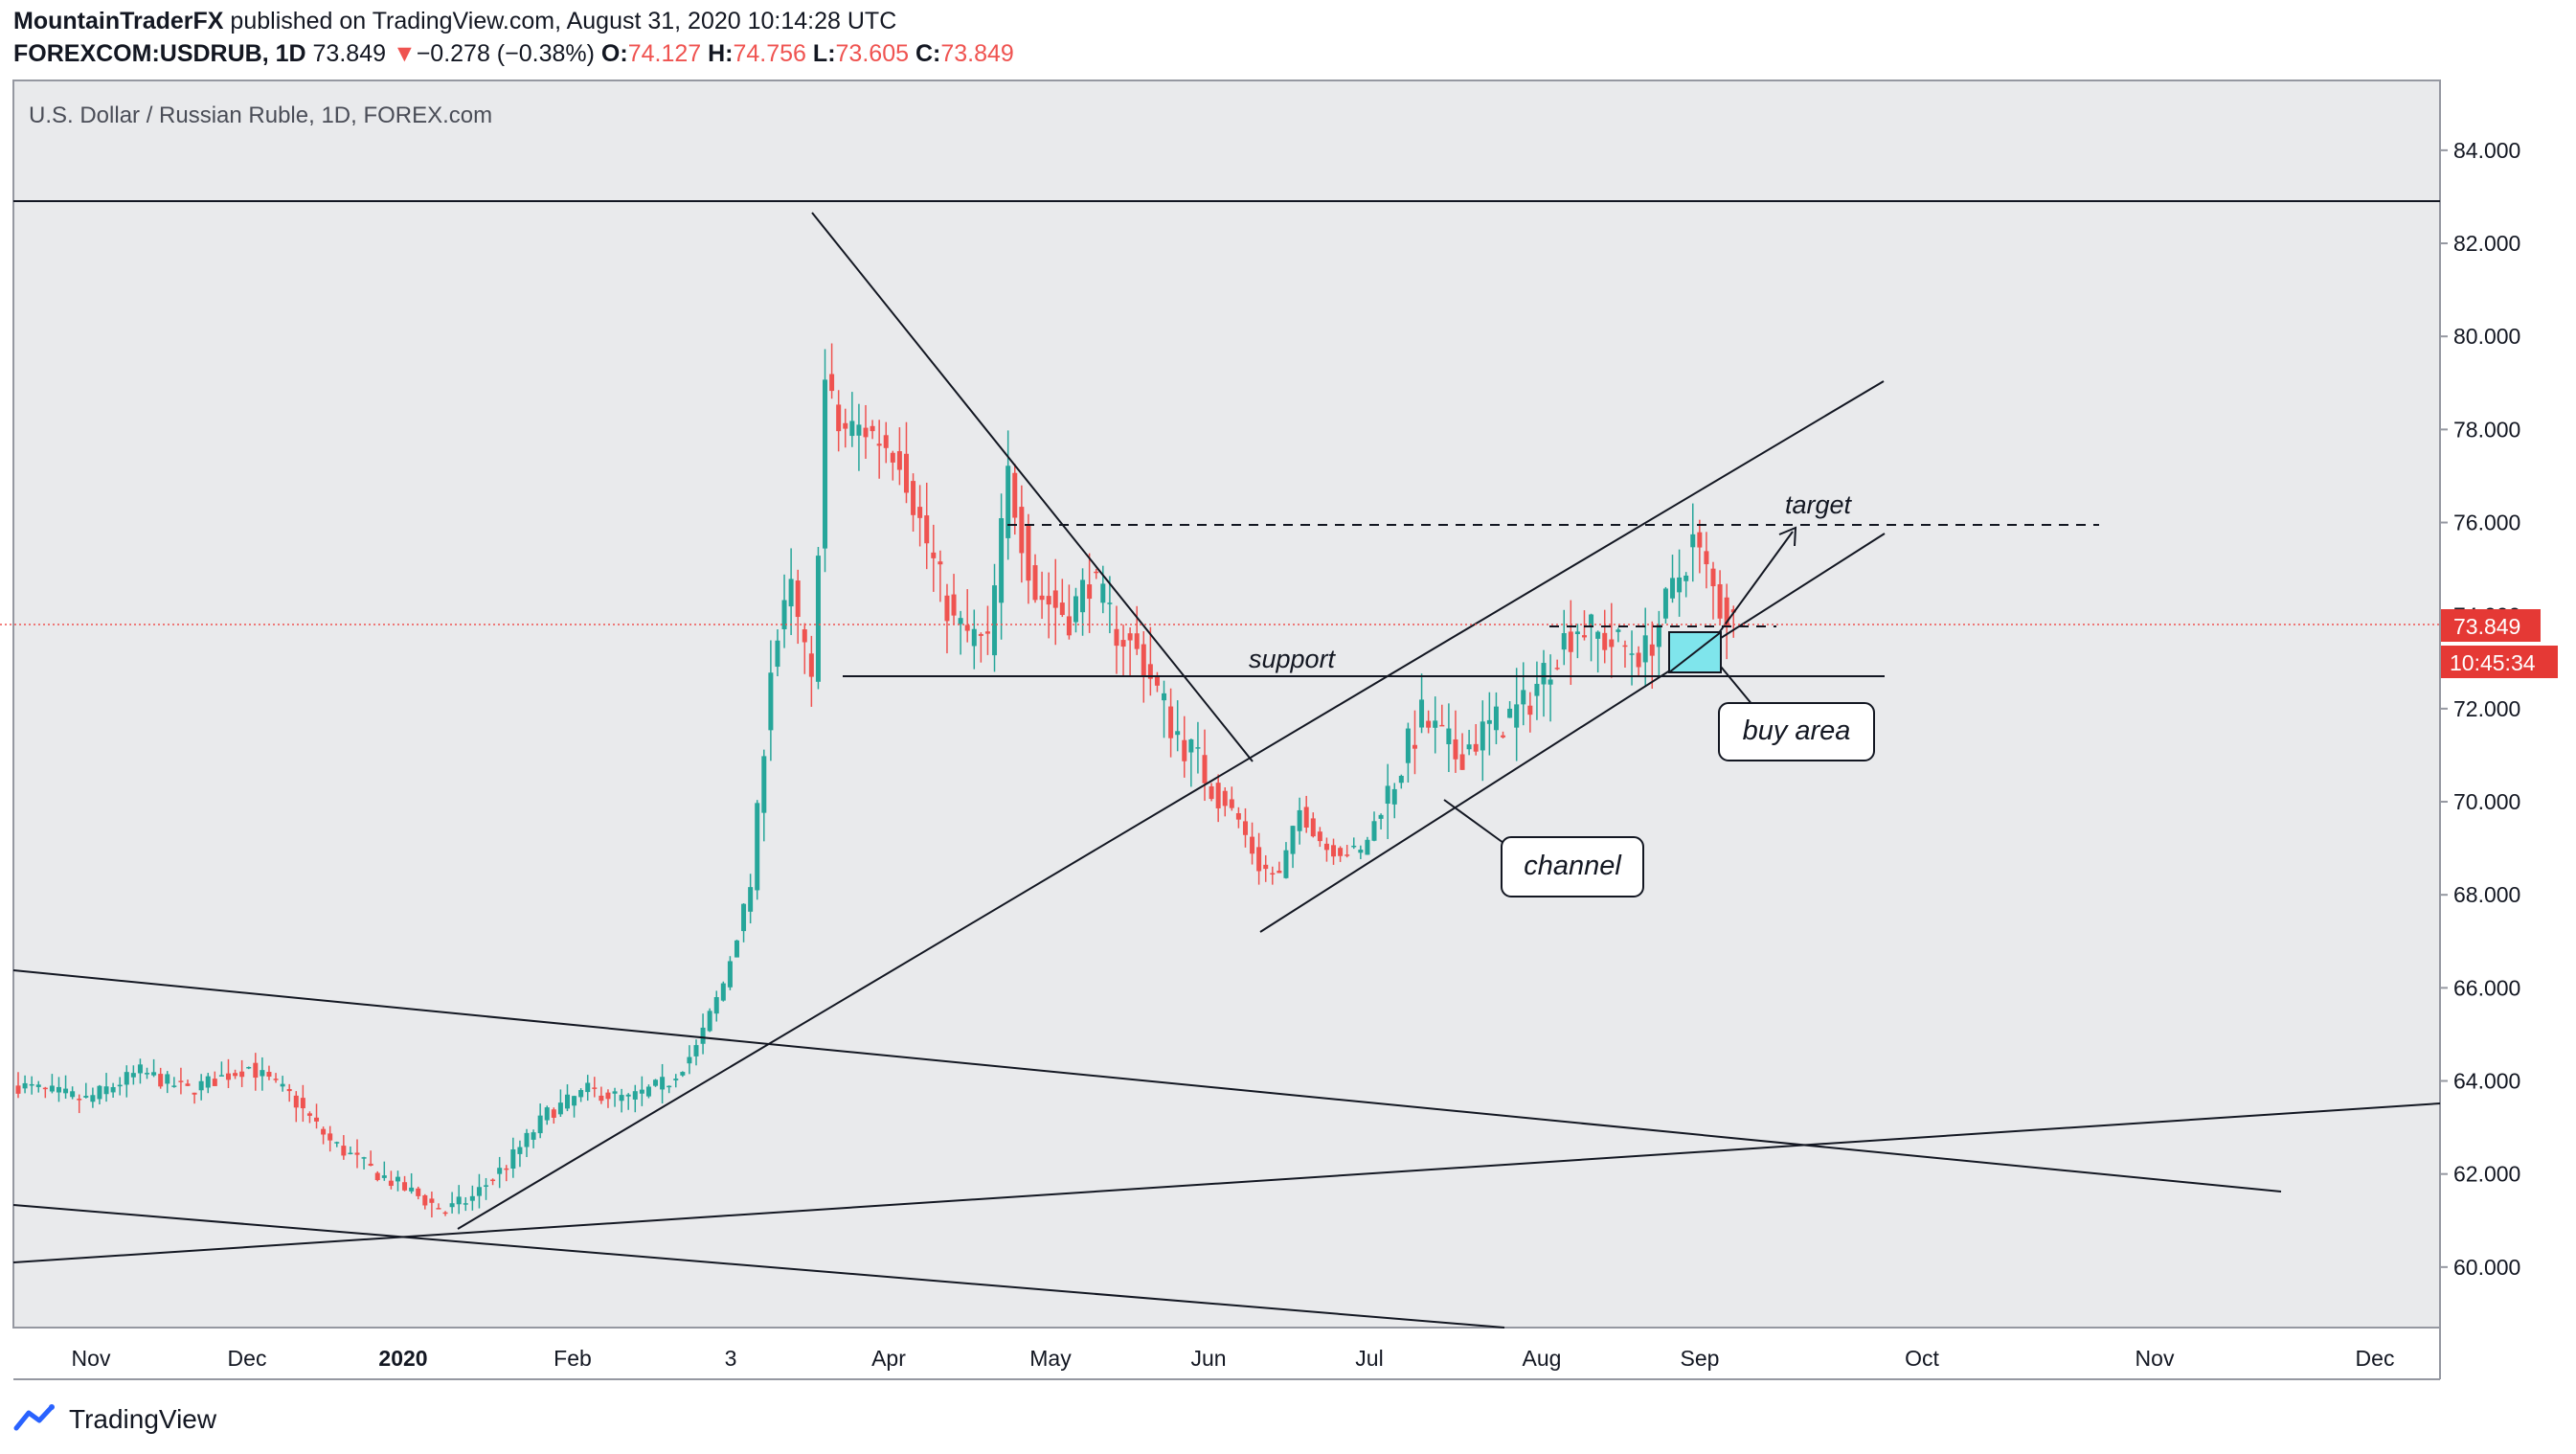 The height and width of the screenshot is (1454, 2576). Describe the element at coordinates (1573, 866) in the screenshot. I see `channel-label: channel` at that location.